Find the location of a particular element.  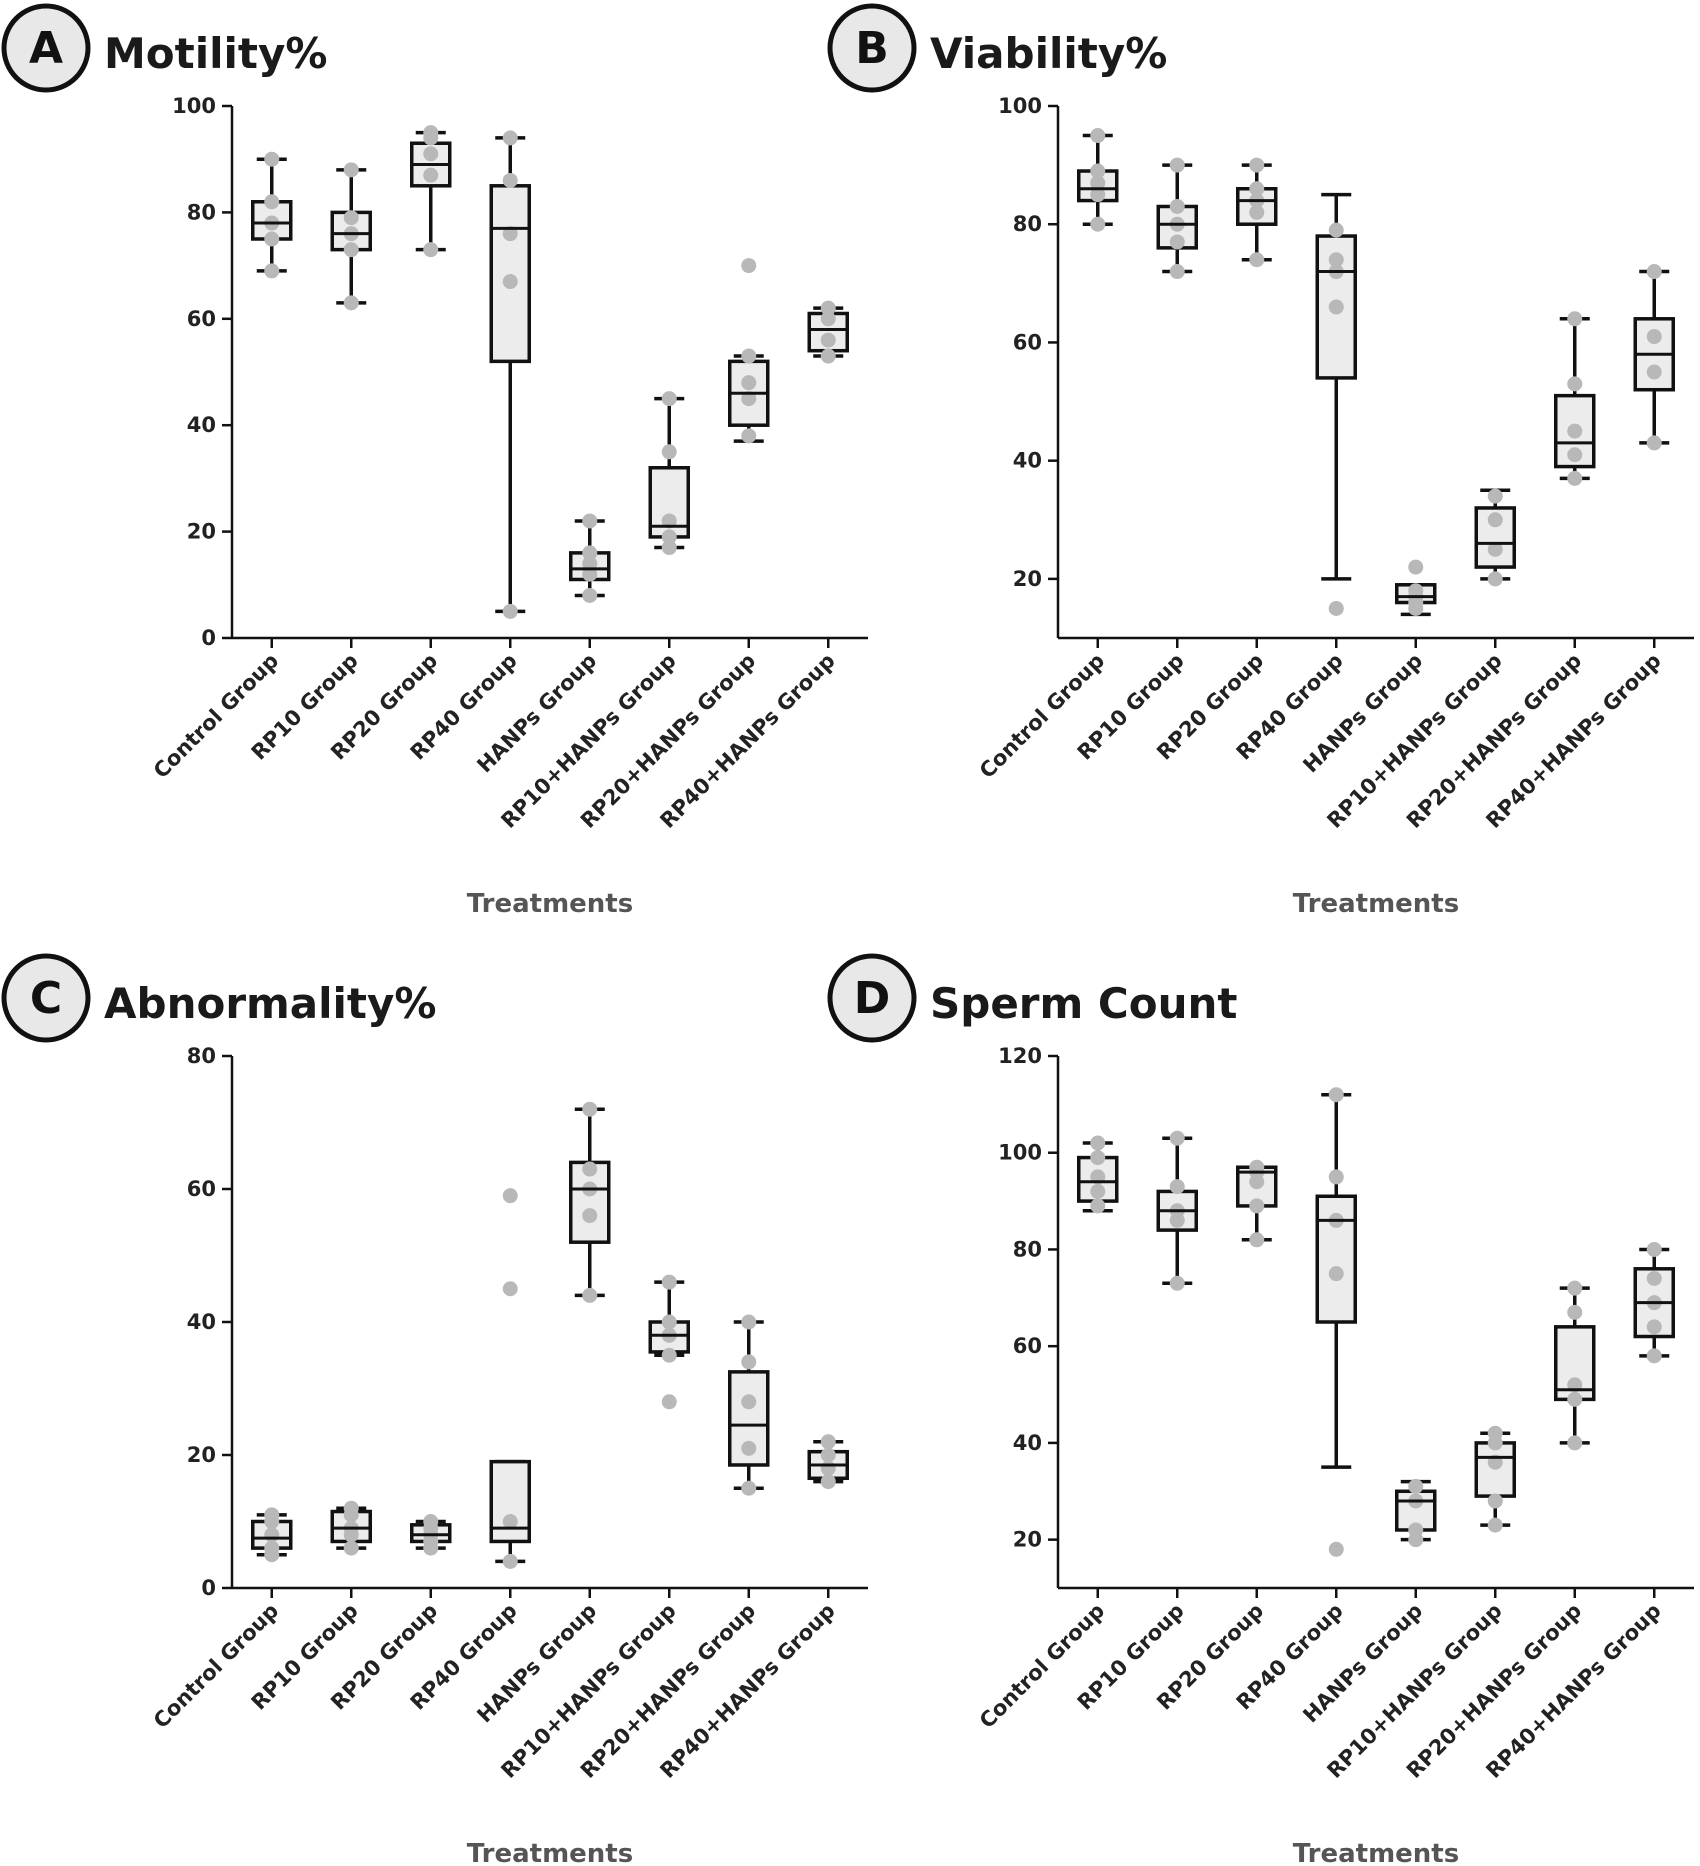

y-tick-label: 100 is located at coordinates (1020, 1153).